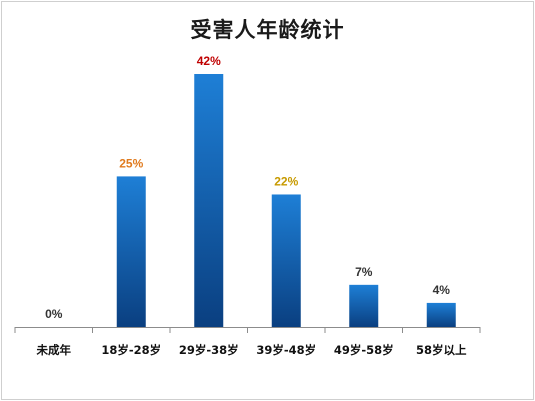 The width and height of the screenshot is (535, 401). I want to click on category-label-5: 49岁-58岁, so click(364, 350).